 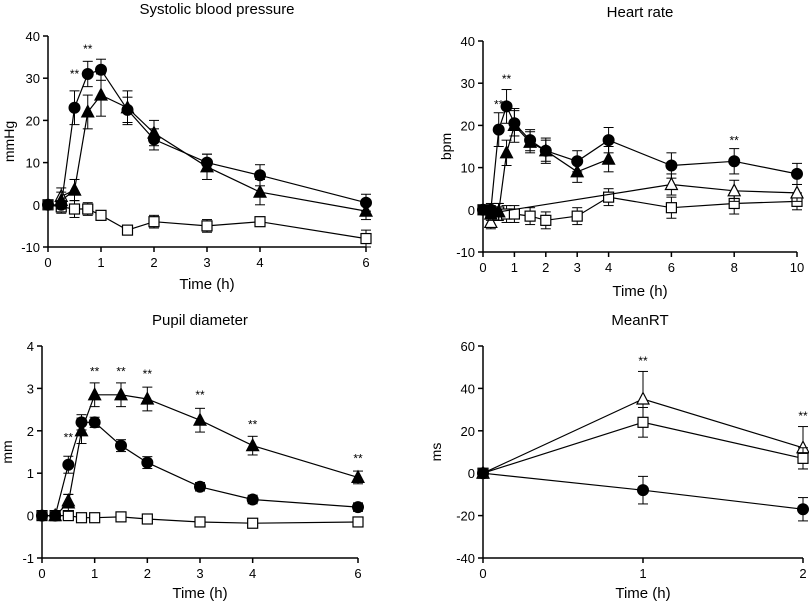 What do you see at coordinates (30, 473) in the screenshot?
I see `y-tick-label: 1` at bounding box center [30, 473].